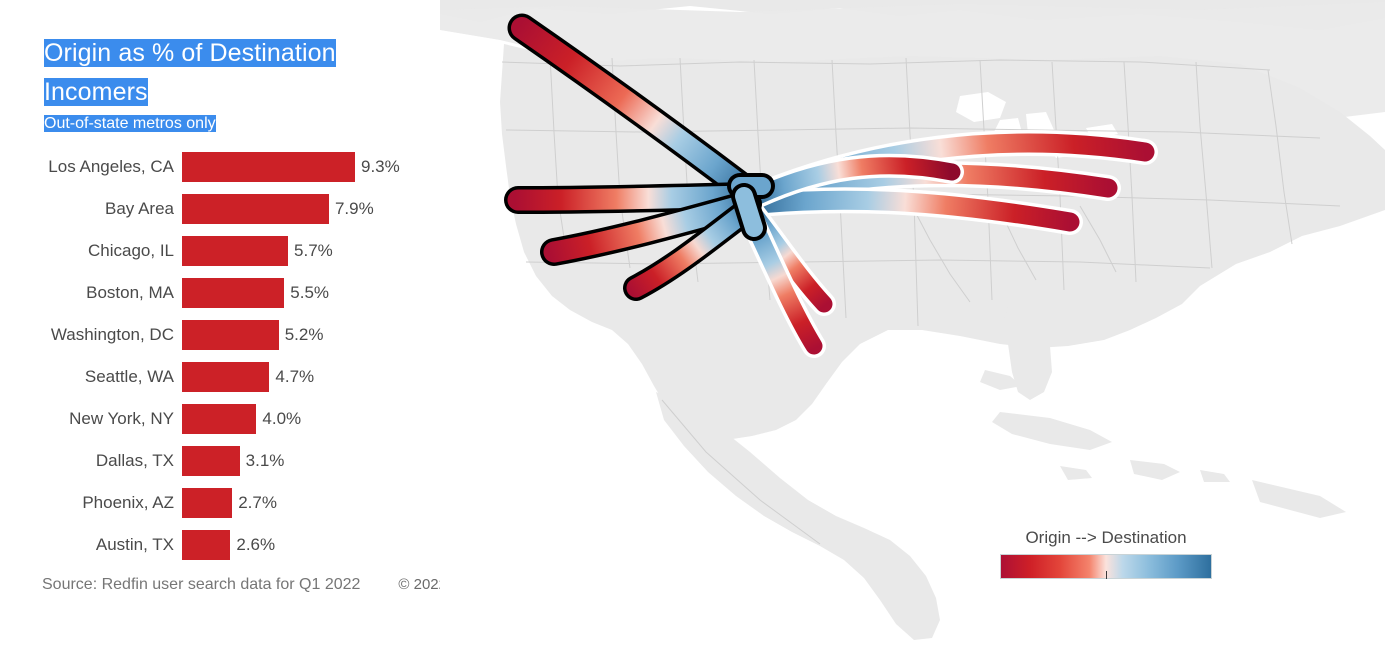  I want to click on canada-north-edge, so click(912, 15).